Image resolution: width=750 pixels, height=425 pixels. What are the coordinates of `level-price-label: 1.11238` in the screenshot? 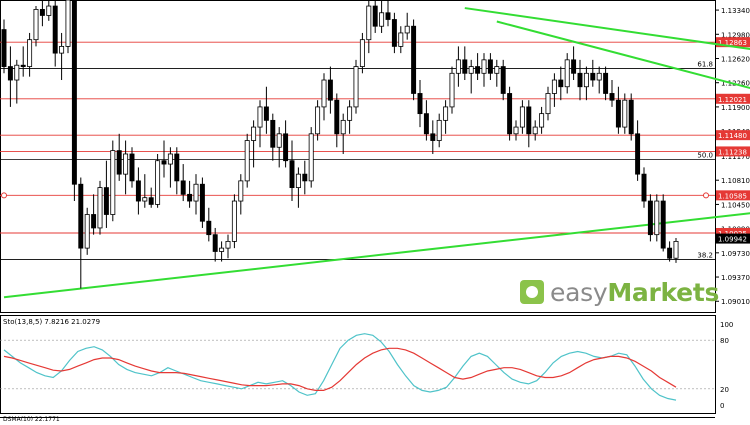 It's located at (732, 152).